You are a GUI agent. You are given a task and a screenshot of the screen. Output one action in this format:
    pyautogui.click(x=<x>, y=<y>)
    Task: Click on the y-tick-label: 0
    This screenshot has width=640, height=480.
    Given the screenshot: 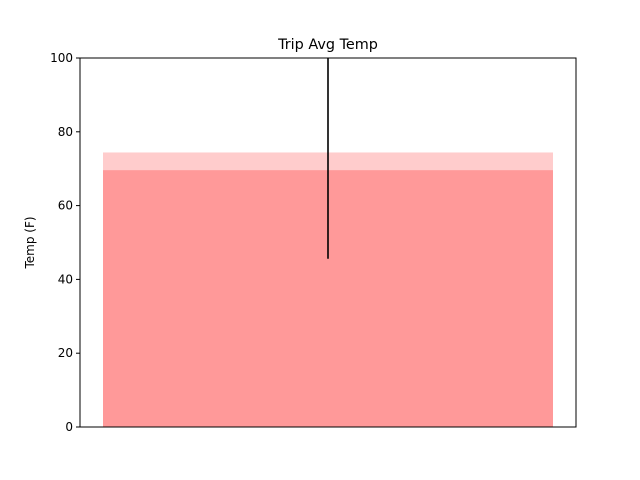 What is the action you would take?
    pyautogui.click(x=69, y=427)
    